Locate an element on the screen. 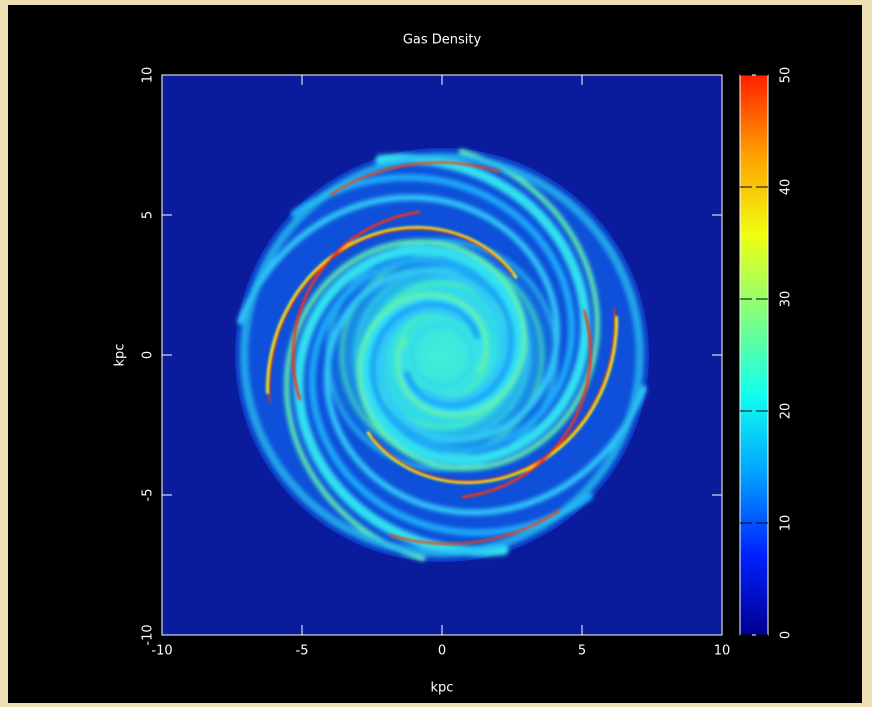 The width and height of the screenshot is (872, 707). y-tick-label: -5 is located at coordinates (148, 495).